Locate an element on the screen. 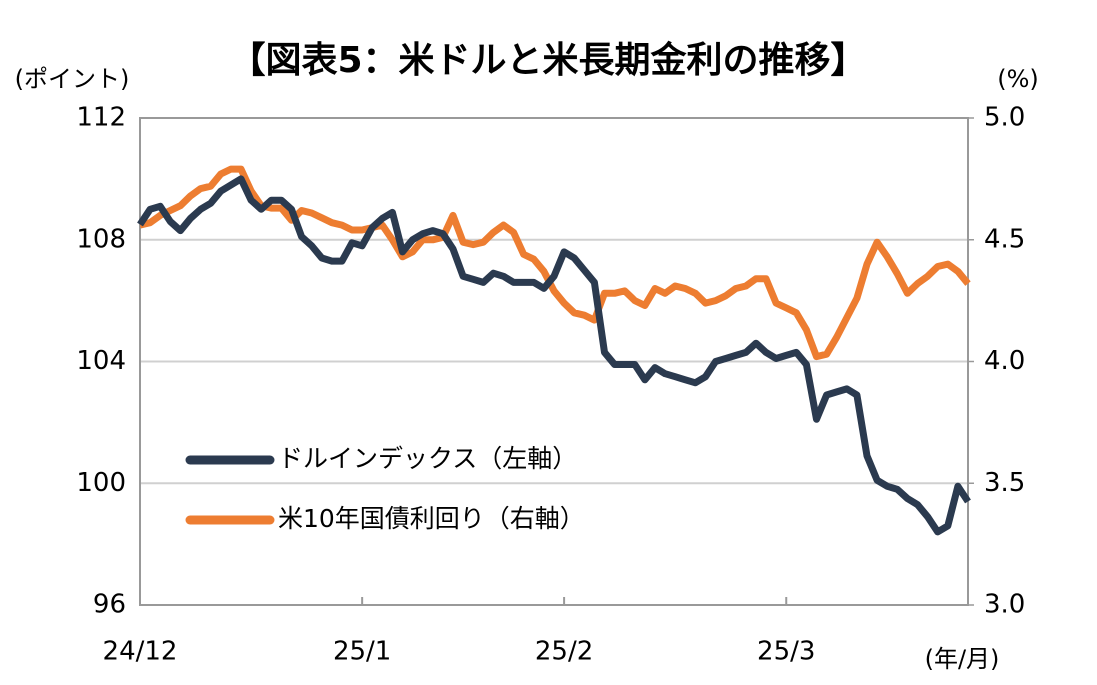  y2-tick-label: 5.0 is located at coordinates (1004, 118).